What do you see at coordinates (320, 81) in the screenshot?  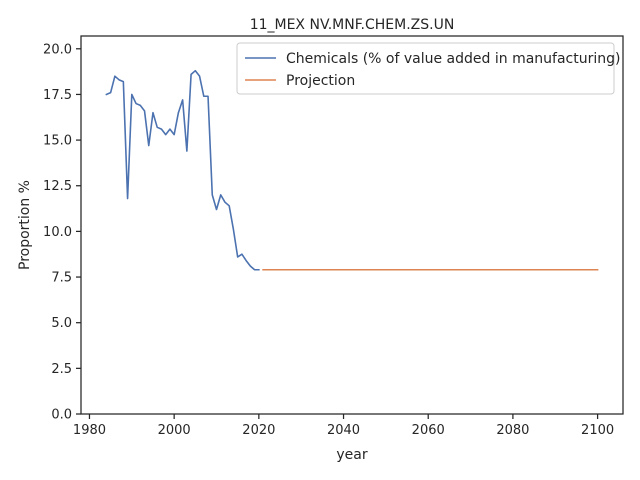 I see `legend-label-projection: Projection` at bounding box center [320, 81].